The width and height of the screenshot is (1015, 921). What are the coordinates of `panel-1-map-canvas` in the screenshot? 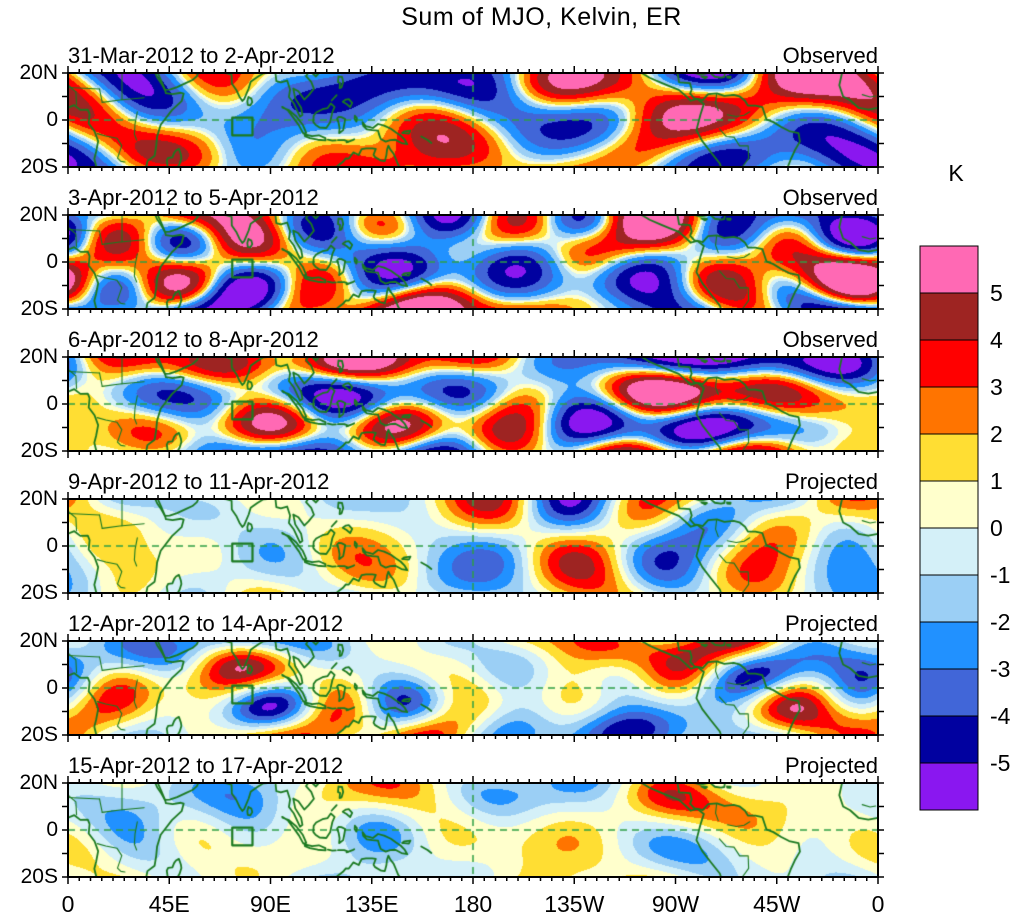 It's located at (473, 120).